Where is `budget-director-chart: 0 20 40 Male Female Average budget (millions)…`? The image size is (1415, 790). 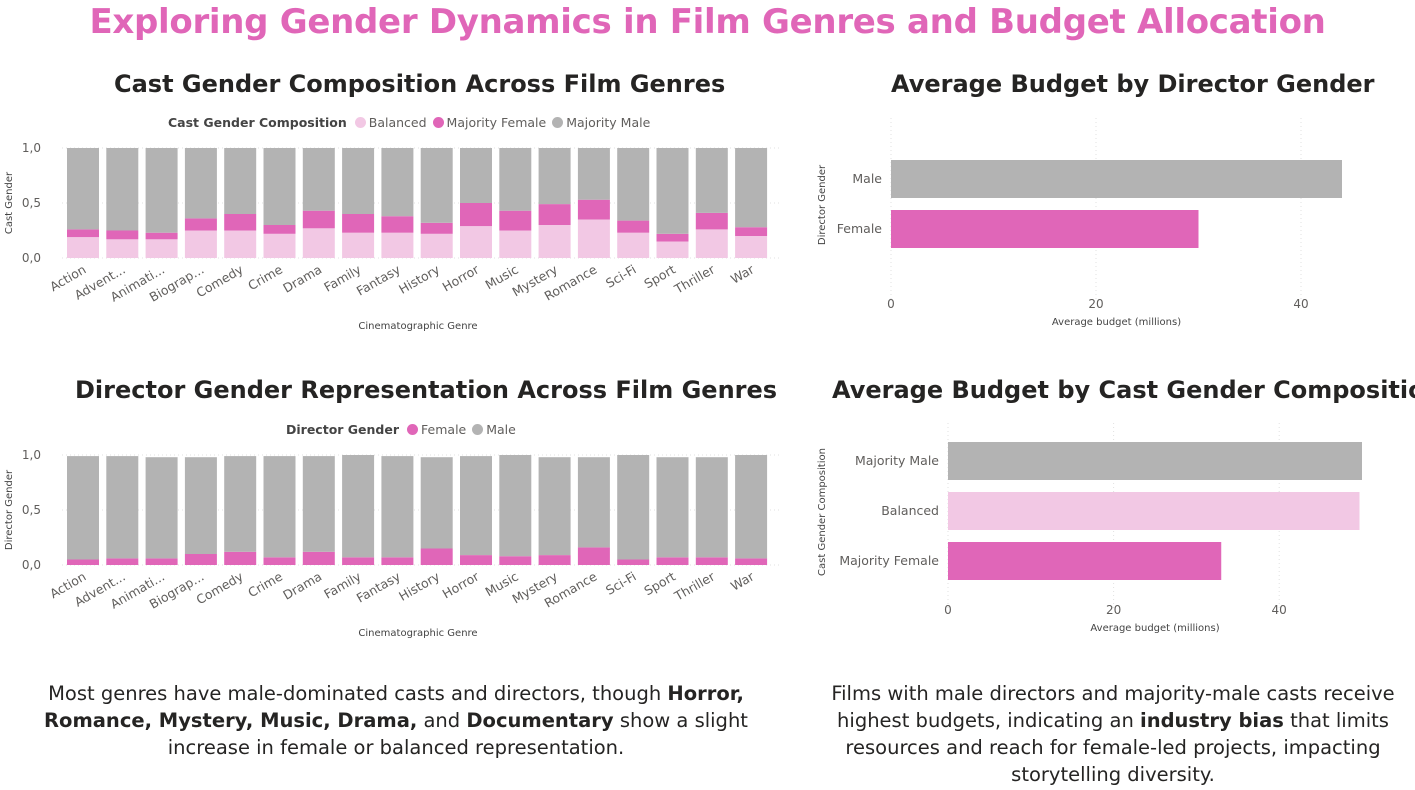 budget-director-chart: 0 20 40 Male Female Average budget (millions)… is located at coordinates (1079, 223).